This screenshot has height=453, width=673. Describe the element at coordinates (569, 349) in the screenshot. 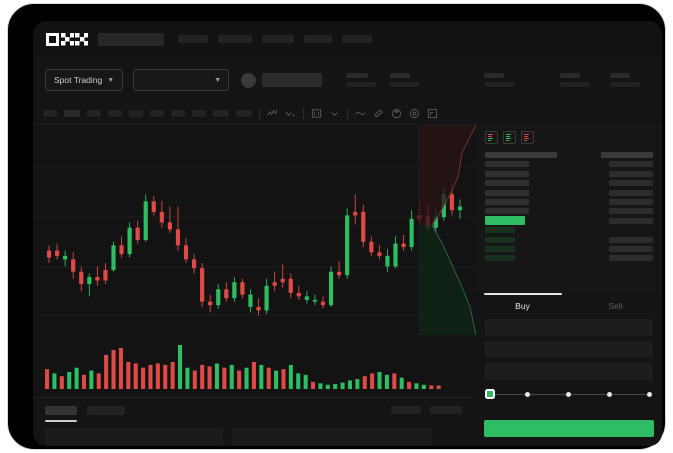

I see `price-field` at that location.